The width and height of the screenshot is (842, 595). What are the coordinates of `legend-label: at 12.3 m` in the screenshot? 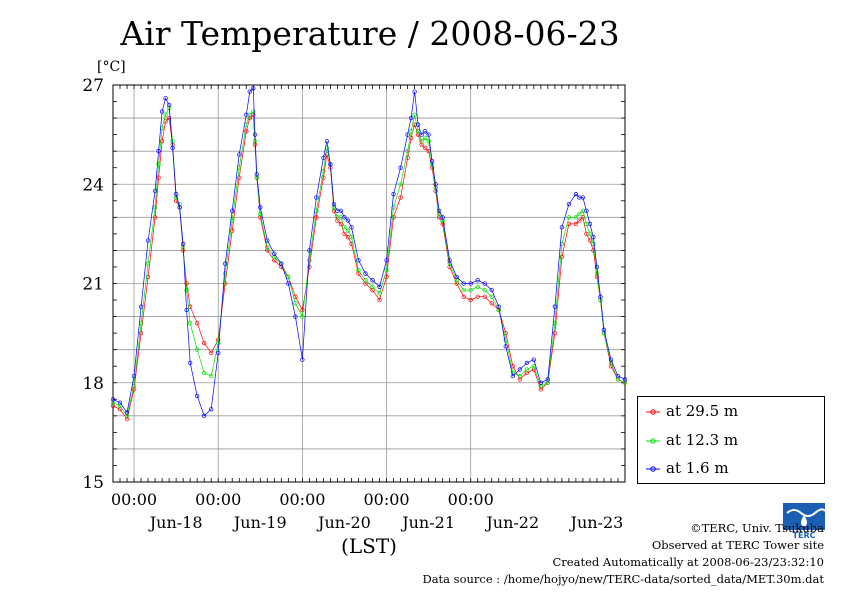 It's located at (702, 440).